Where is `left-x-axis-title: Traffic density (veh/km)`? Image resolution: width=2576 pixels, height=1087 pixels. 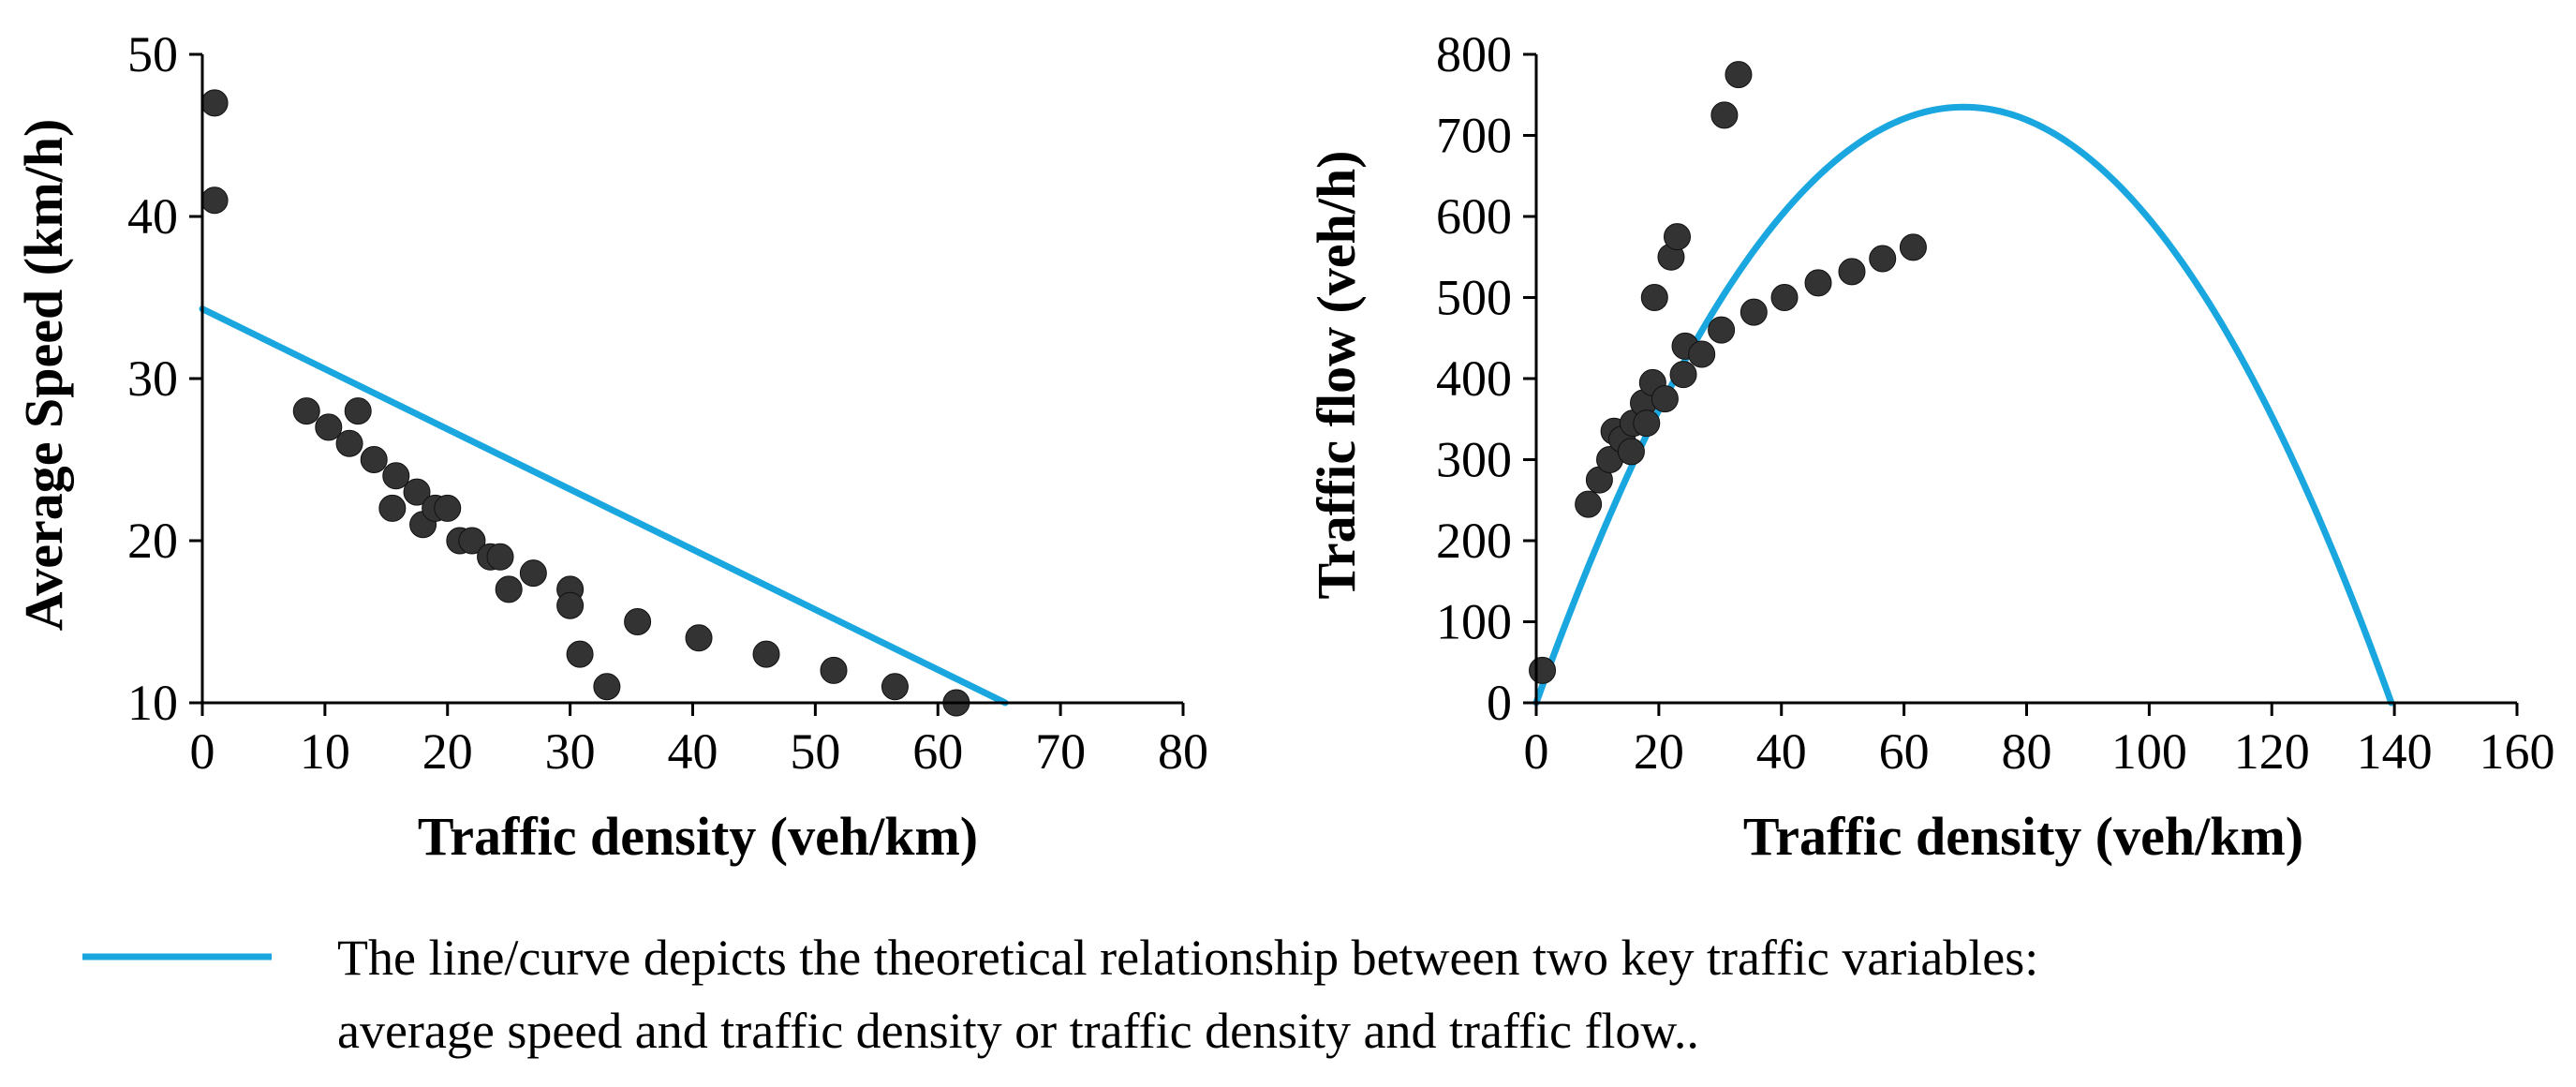
left-x-axis-title: Traffic density (veh/km) is located at coordinates (698, 836).